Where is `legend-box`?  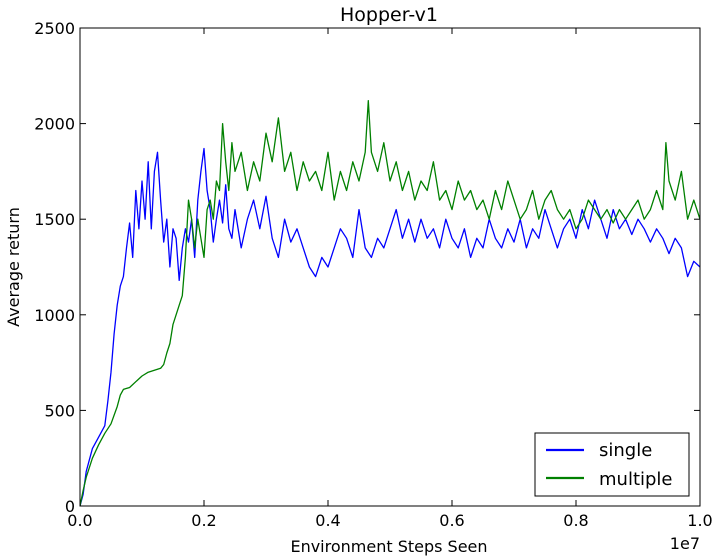 legend-box is located at coordinates (612, 464).